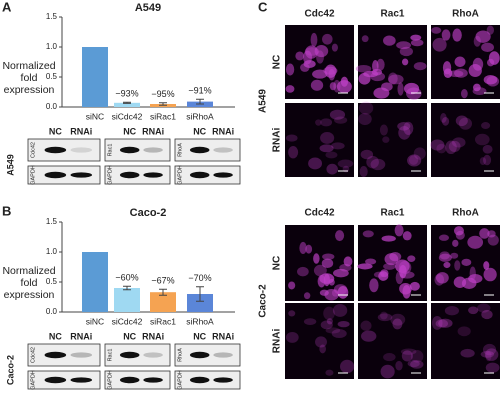 This screenshot has width=500, height=394. Describe the element at coordinates (162, 94) in the screenshot. I see `bar-annotation: −95%` at that location.